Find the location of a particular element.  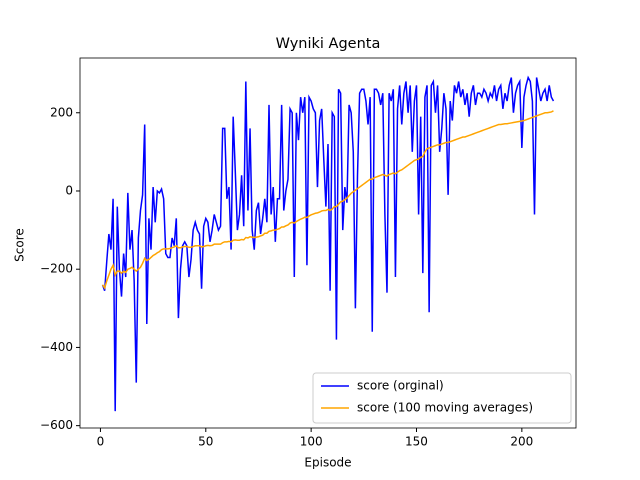

y-tick-label: 0 is located at coordinates (69, 190).